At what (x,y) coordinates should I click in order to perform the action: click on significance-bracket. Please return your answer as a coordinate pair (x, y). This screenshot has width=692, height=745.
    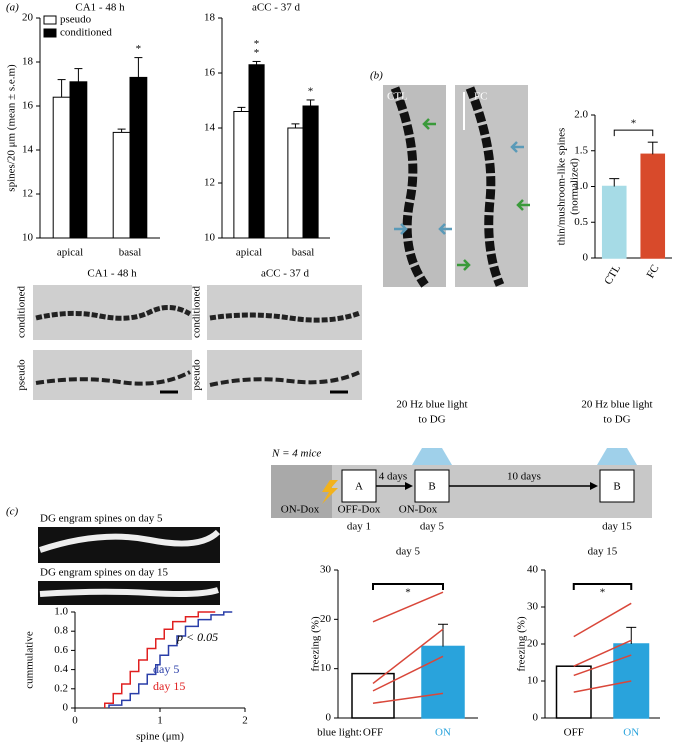
    Looking at the image, I should click on (602, 586).